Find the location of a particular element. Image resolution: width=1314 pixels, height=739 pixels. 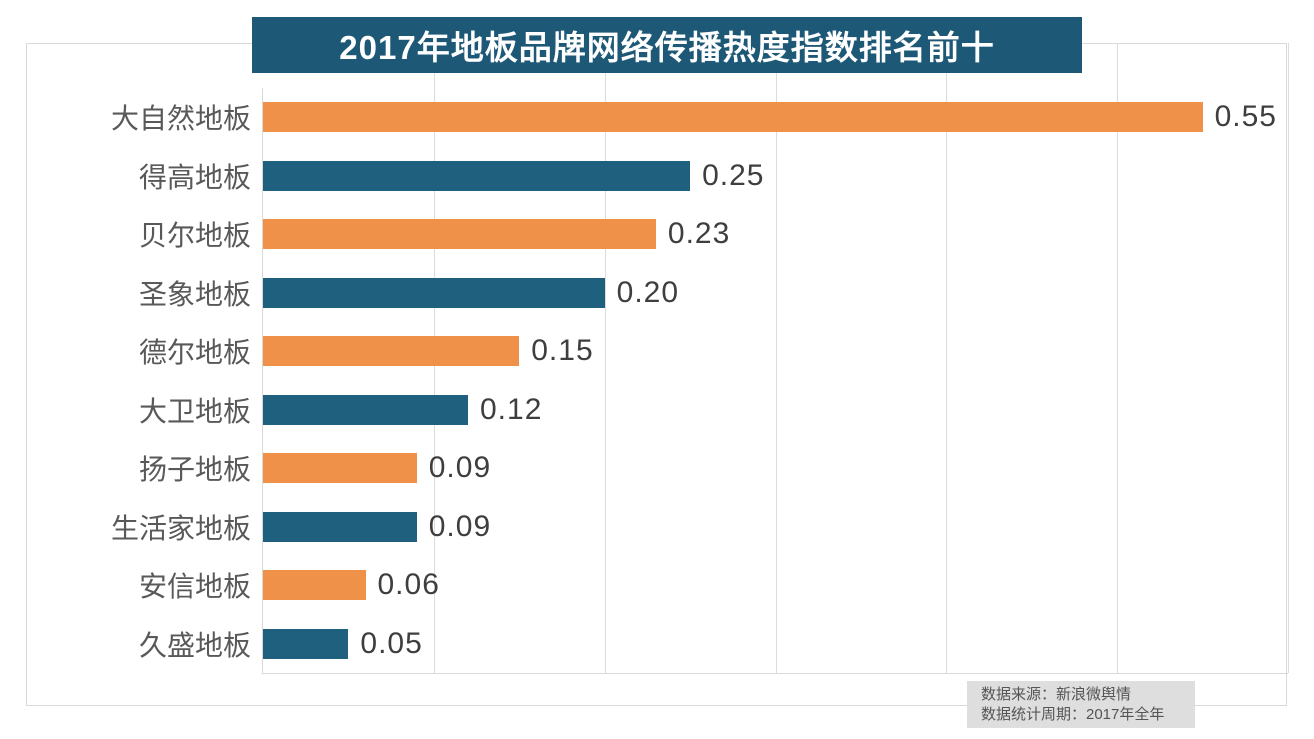

bar-dawei is located at coordinates (365, 409).